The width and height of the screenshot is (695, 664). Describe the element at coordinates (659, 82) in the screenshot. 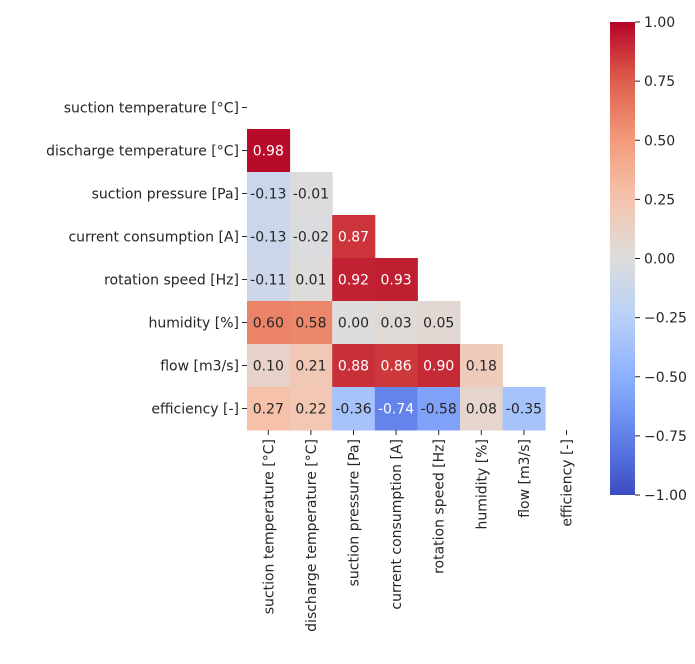

I see `colorbar-tick-label: 0.75` at that location.